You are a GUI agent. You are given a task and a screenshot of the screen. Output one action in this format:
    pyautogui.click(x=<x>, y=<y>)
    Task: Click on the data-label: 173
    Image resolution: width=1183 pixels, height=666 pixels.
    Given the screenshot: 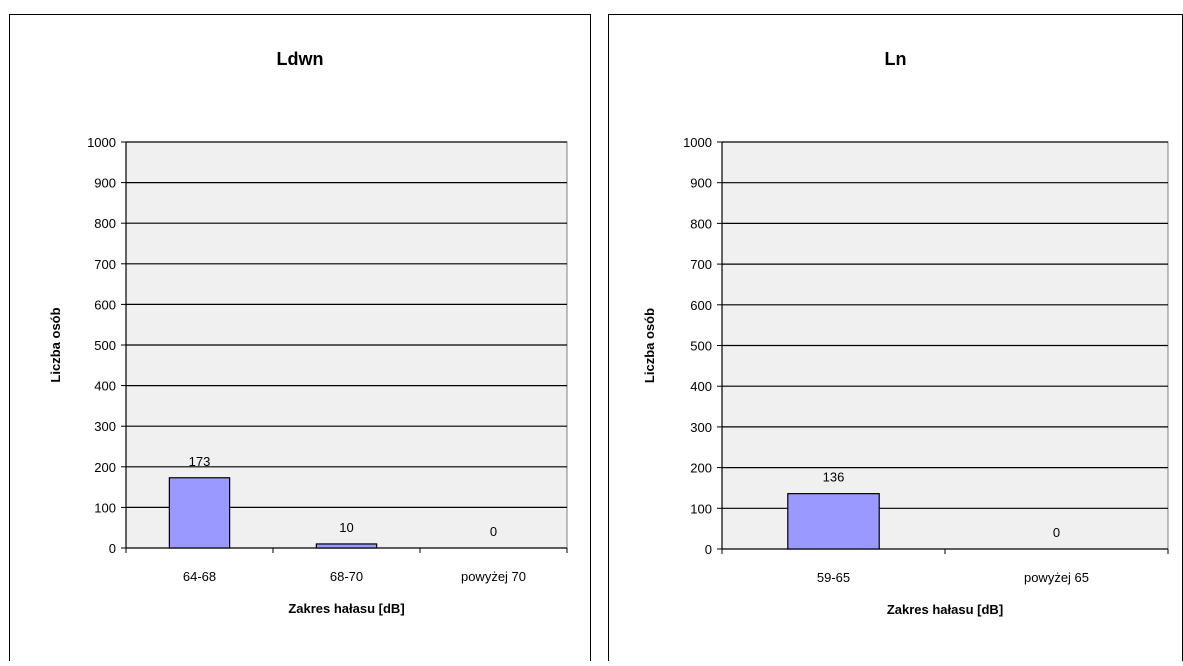 What is the action you would take?
    pyautogui.click(x=200, y=461)
    